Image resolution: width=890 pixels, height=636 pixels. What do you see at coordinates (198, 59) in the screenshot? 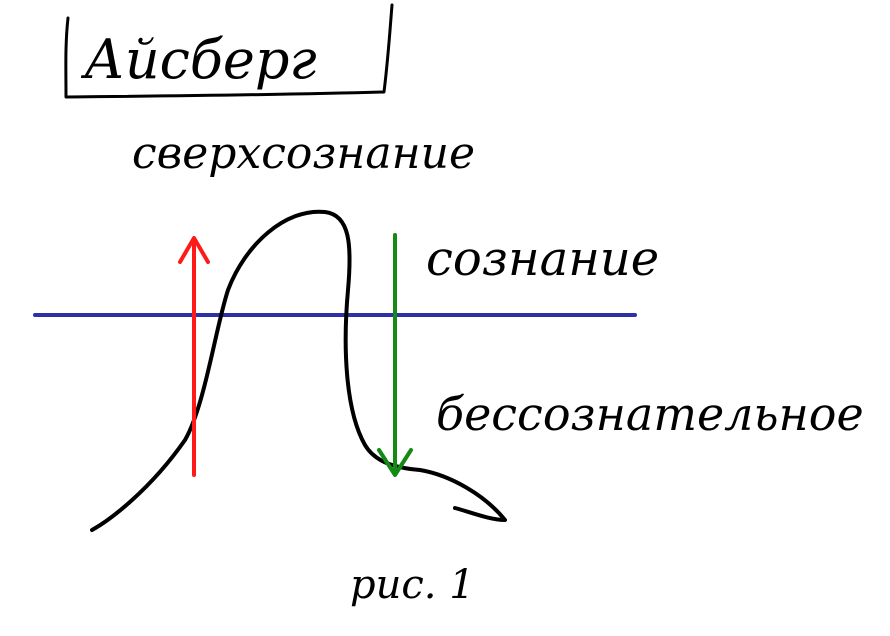
I see `title-text: Айсберг` at bounding box center [198, 59].